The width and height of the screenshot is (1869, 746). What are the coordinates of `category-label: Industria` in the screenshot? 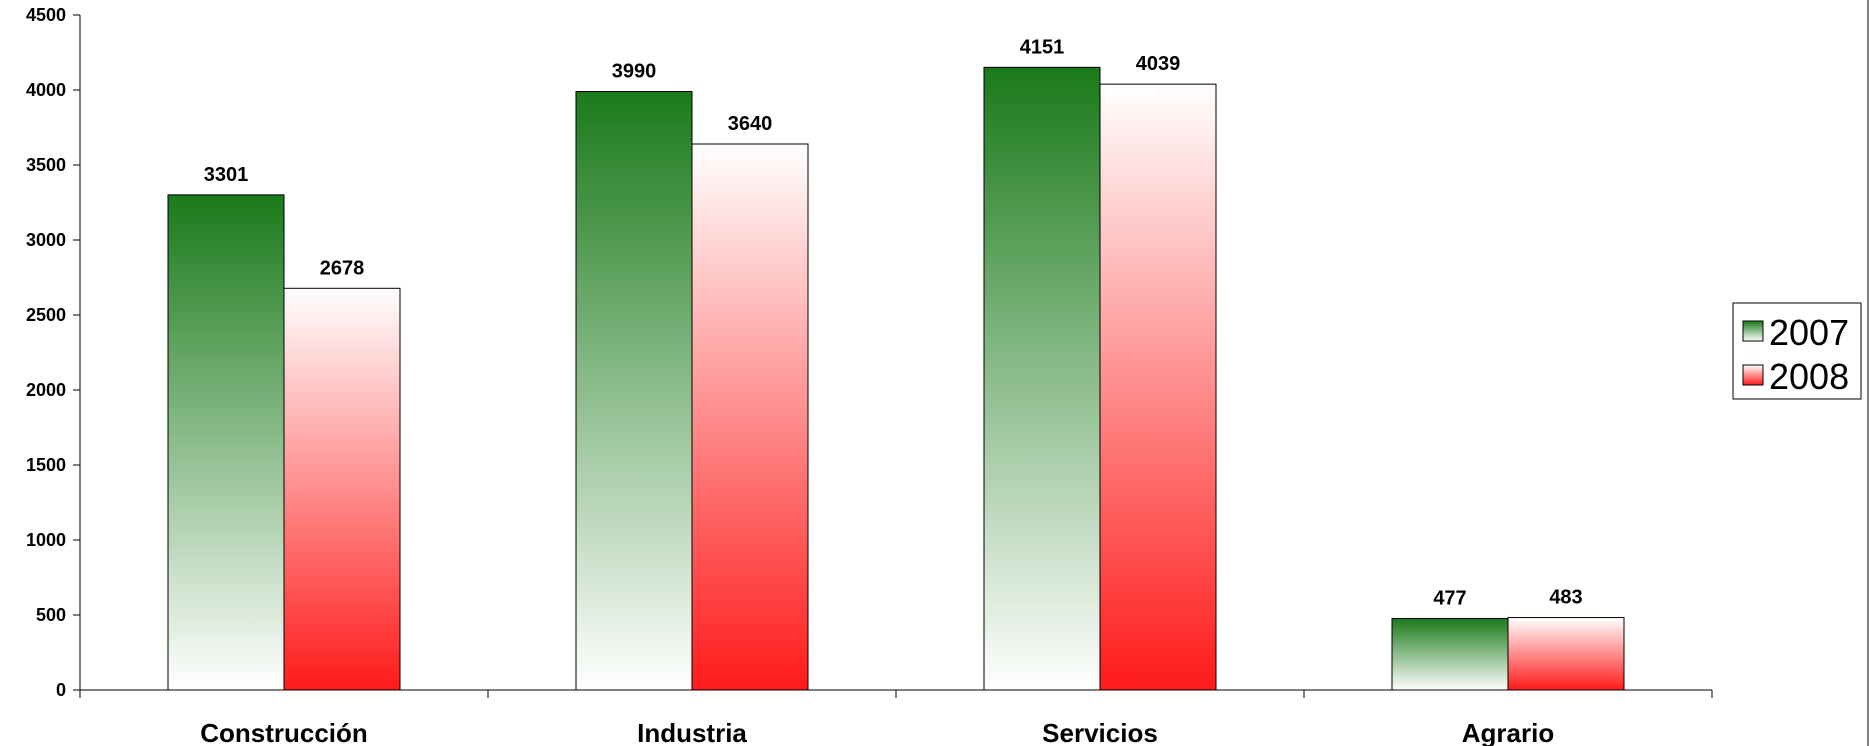 It's located at (692, 732).